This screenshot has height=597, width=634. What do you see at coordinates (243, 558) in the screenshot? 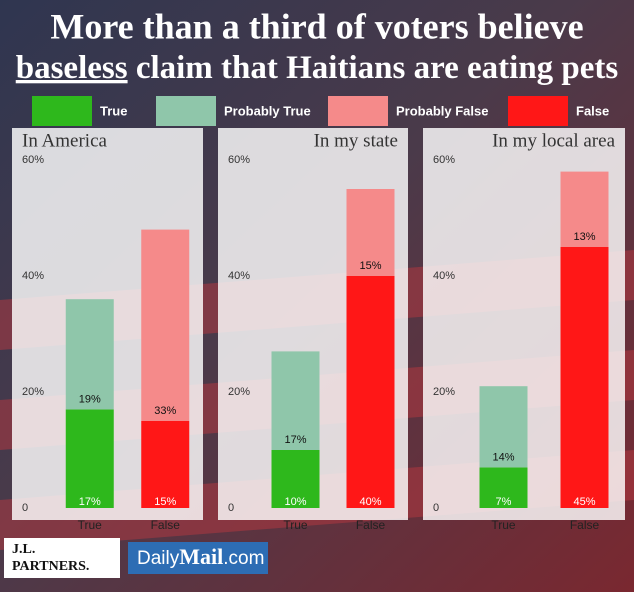
I see `logo-part: .com` at bounding box center [243, 558].